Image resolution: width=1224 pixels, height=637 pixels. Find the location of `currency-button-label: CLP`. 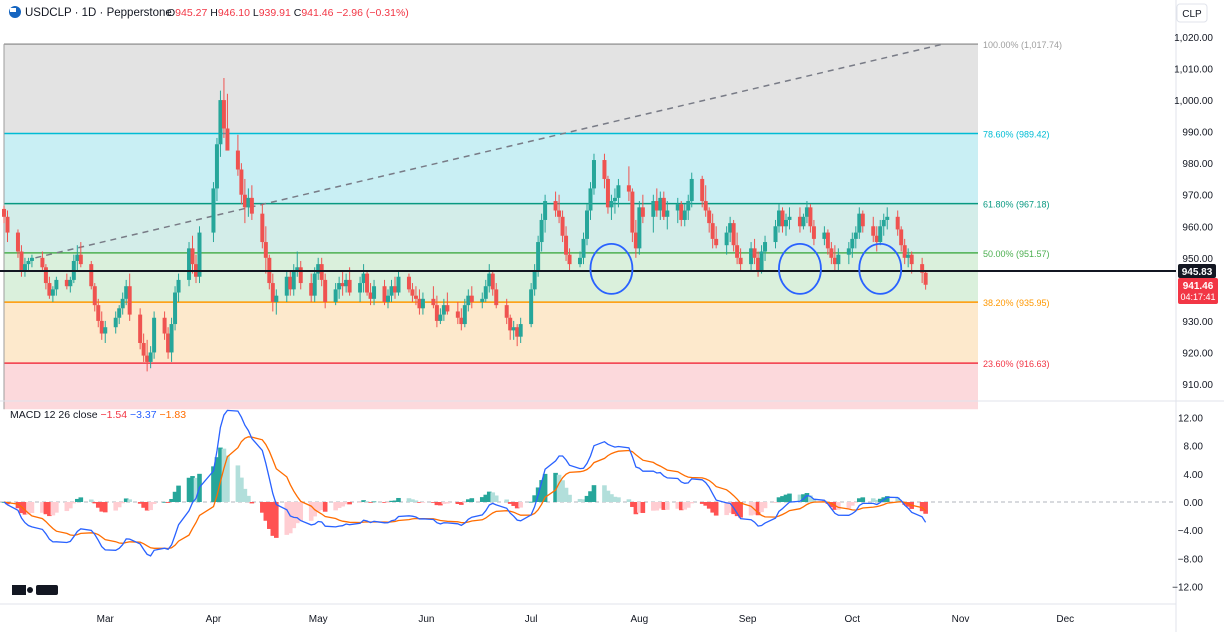

currency-button-label: CLP is located at coordinates (1192, 14).